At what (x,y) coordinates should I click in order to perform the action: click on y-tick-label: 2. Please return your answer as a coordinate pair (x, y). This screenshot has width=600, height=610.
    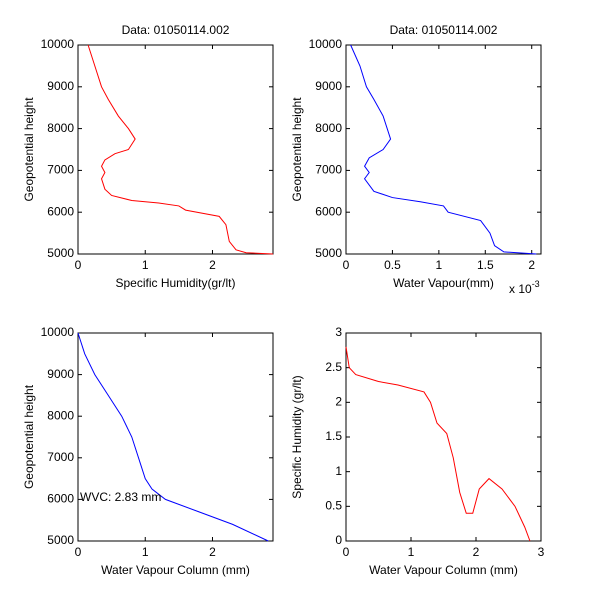
    Looking at the image, I should click on (338, 402).